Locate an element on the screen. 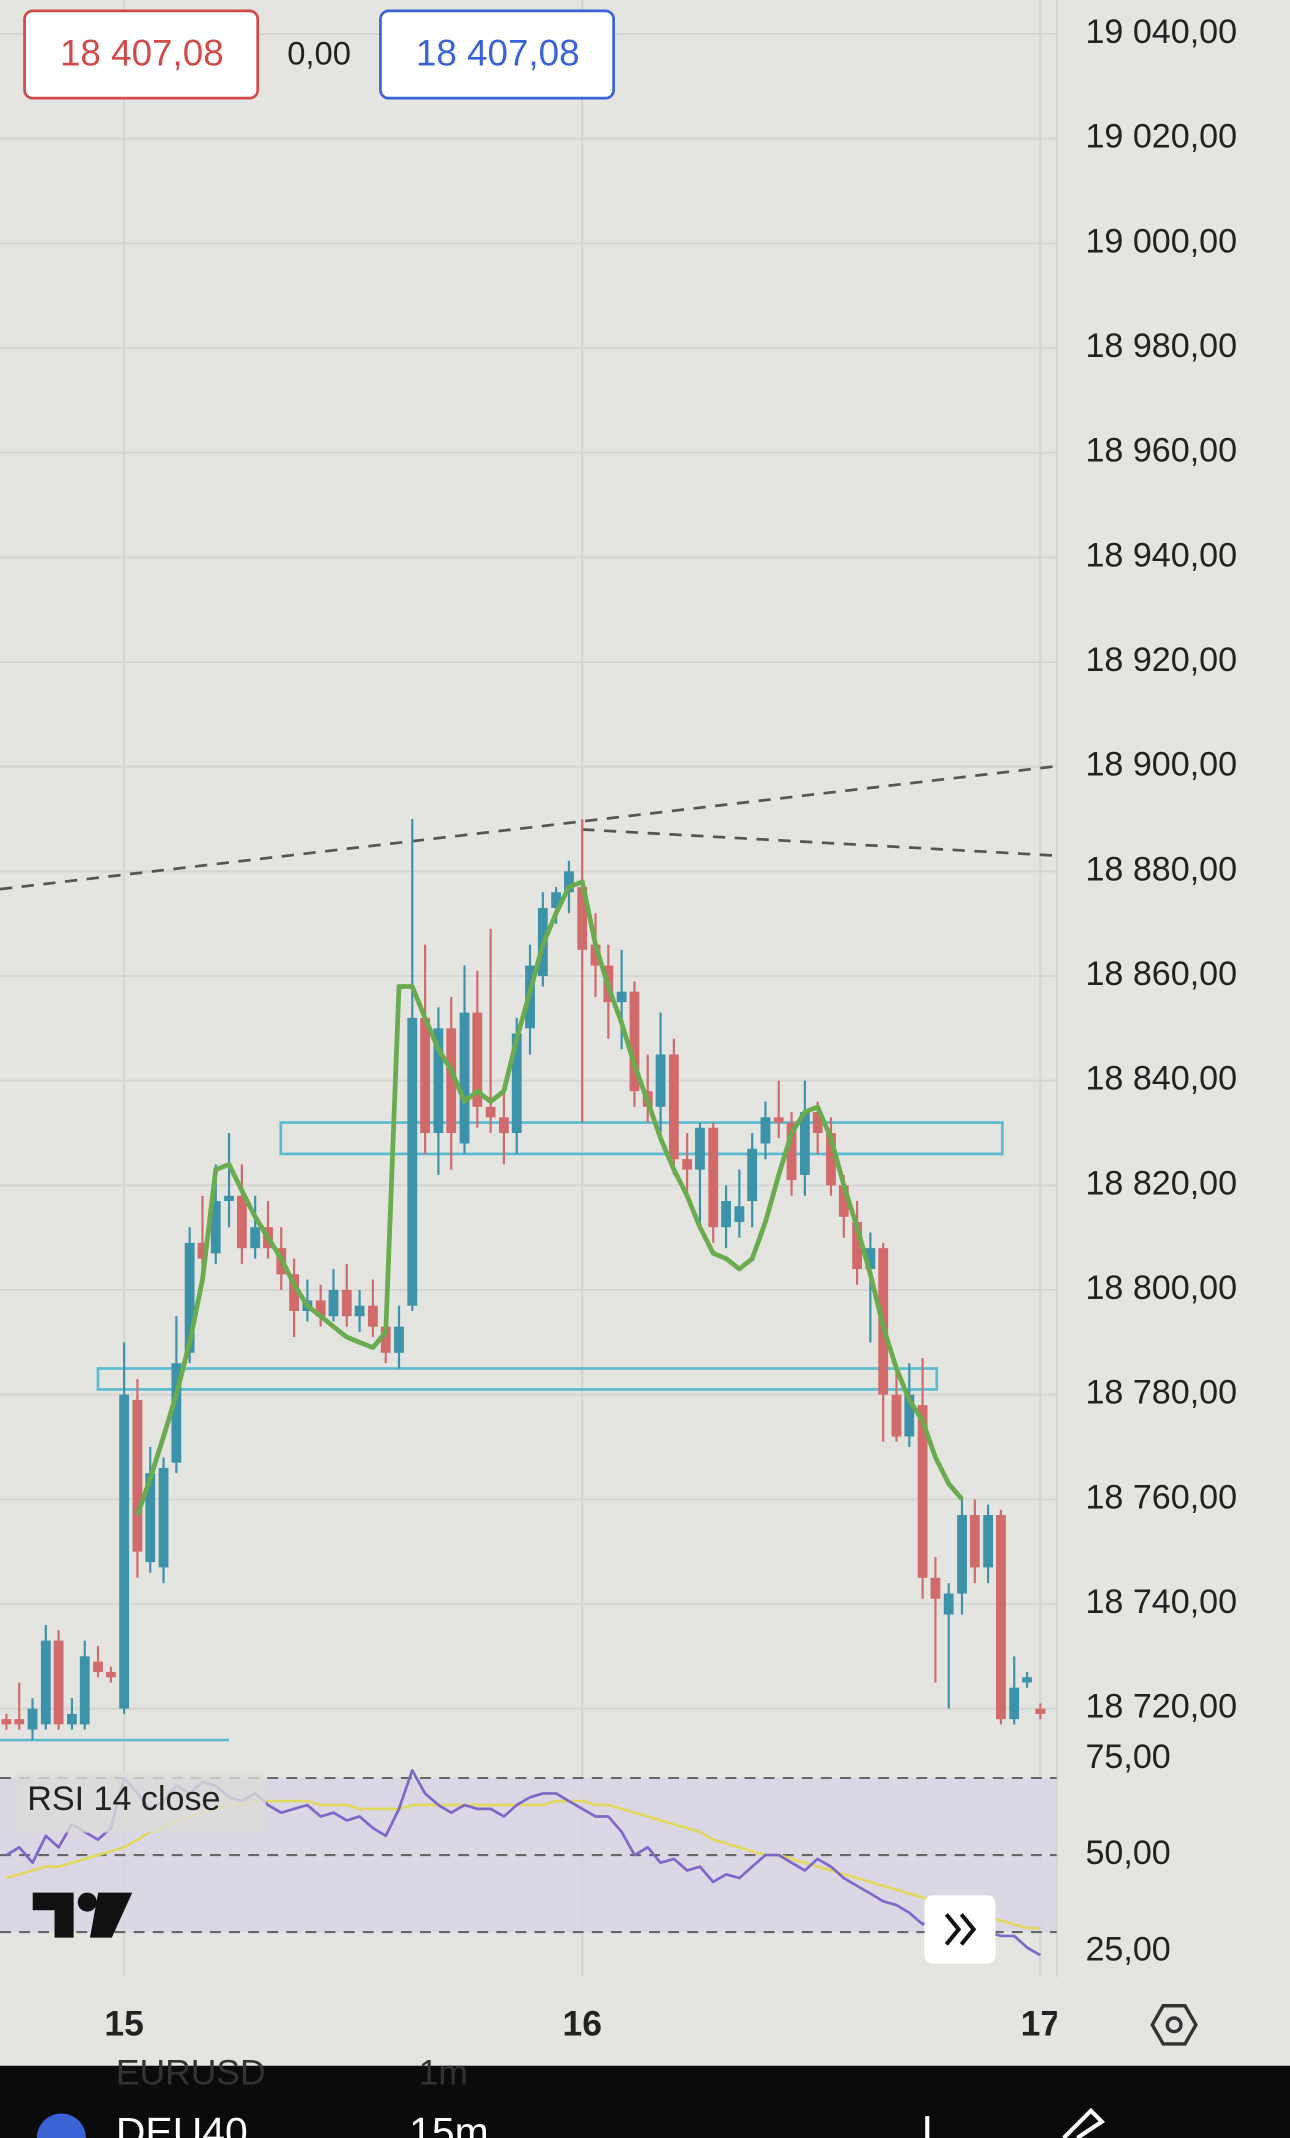 The height and width of the screenshot is (2138, 1290). y-tick-label: 18 980,00 is located at coordinates (1161, 346).